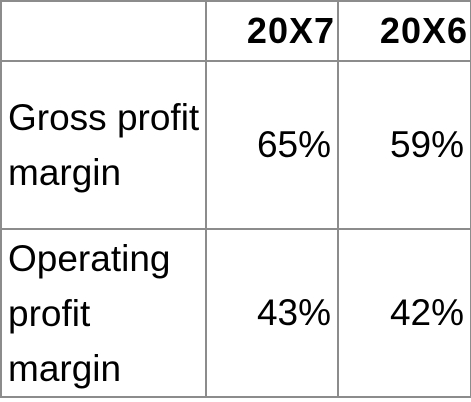  What do you see at coordinates (404, 31) in the screenshot?
I see `column-header: 20X6` at bounding box center [404, 31].